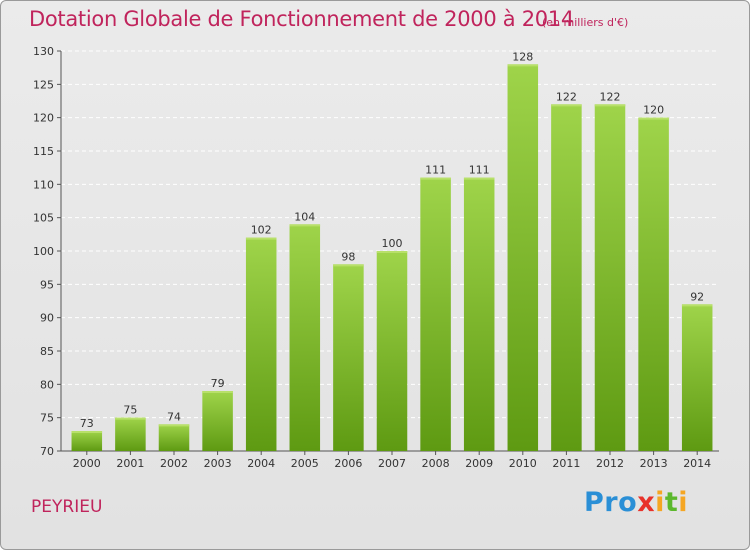 The width and height of the screenshot is (750, 550). I want to click on y-tick-label: 80, so click(47, 384).